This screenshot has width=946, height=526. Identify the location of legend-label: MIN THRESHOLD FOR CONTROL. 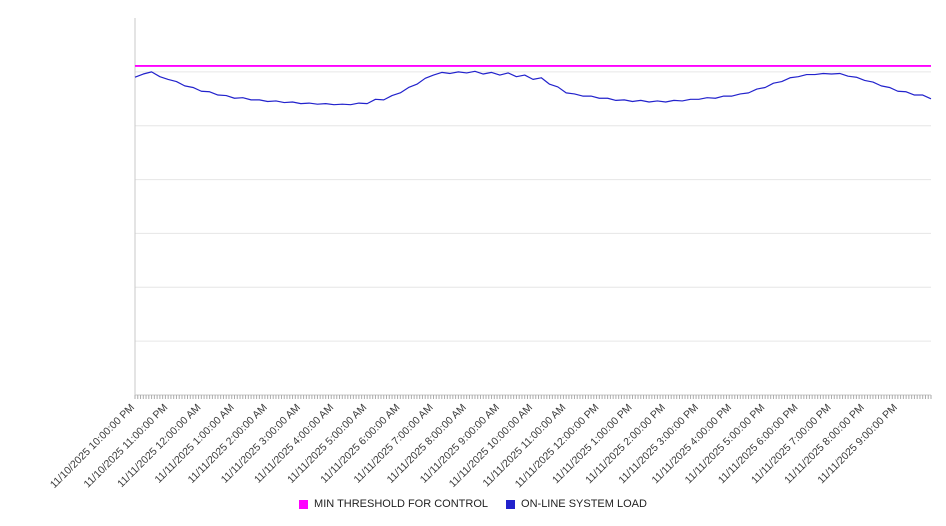
(401, 504).